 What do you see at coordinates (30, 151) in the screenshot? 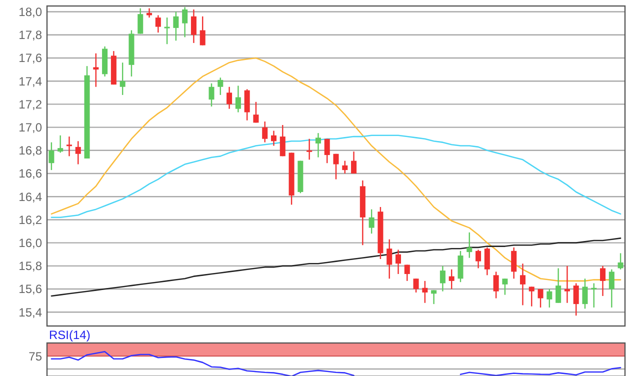
I see `y-tick-label: 16,8` at bounding box center [30, 151].